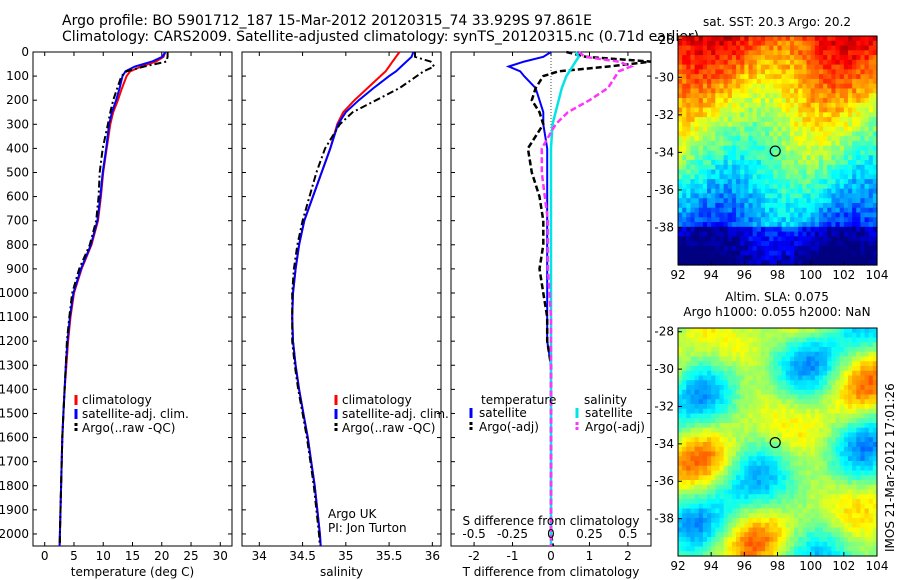 Image resolution: width=900 pixels, height=580 pixels. What do you see at coordinates (513, 556) in the screenshot?
I see `x-tick-label: -1` at bounding box center [513, 556].